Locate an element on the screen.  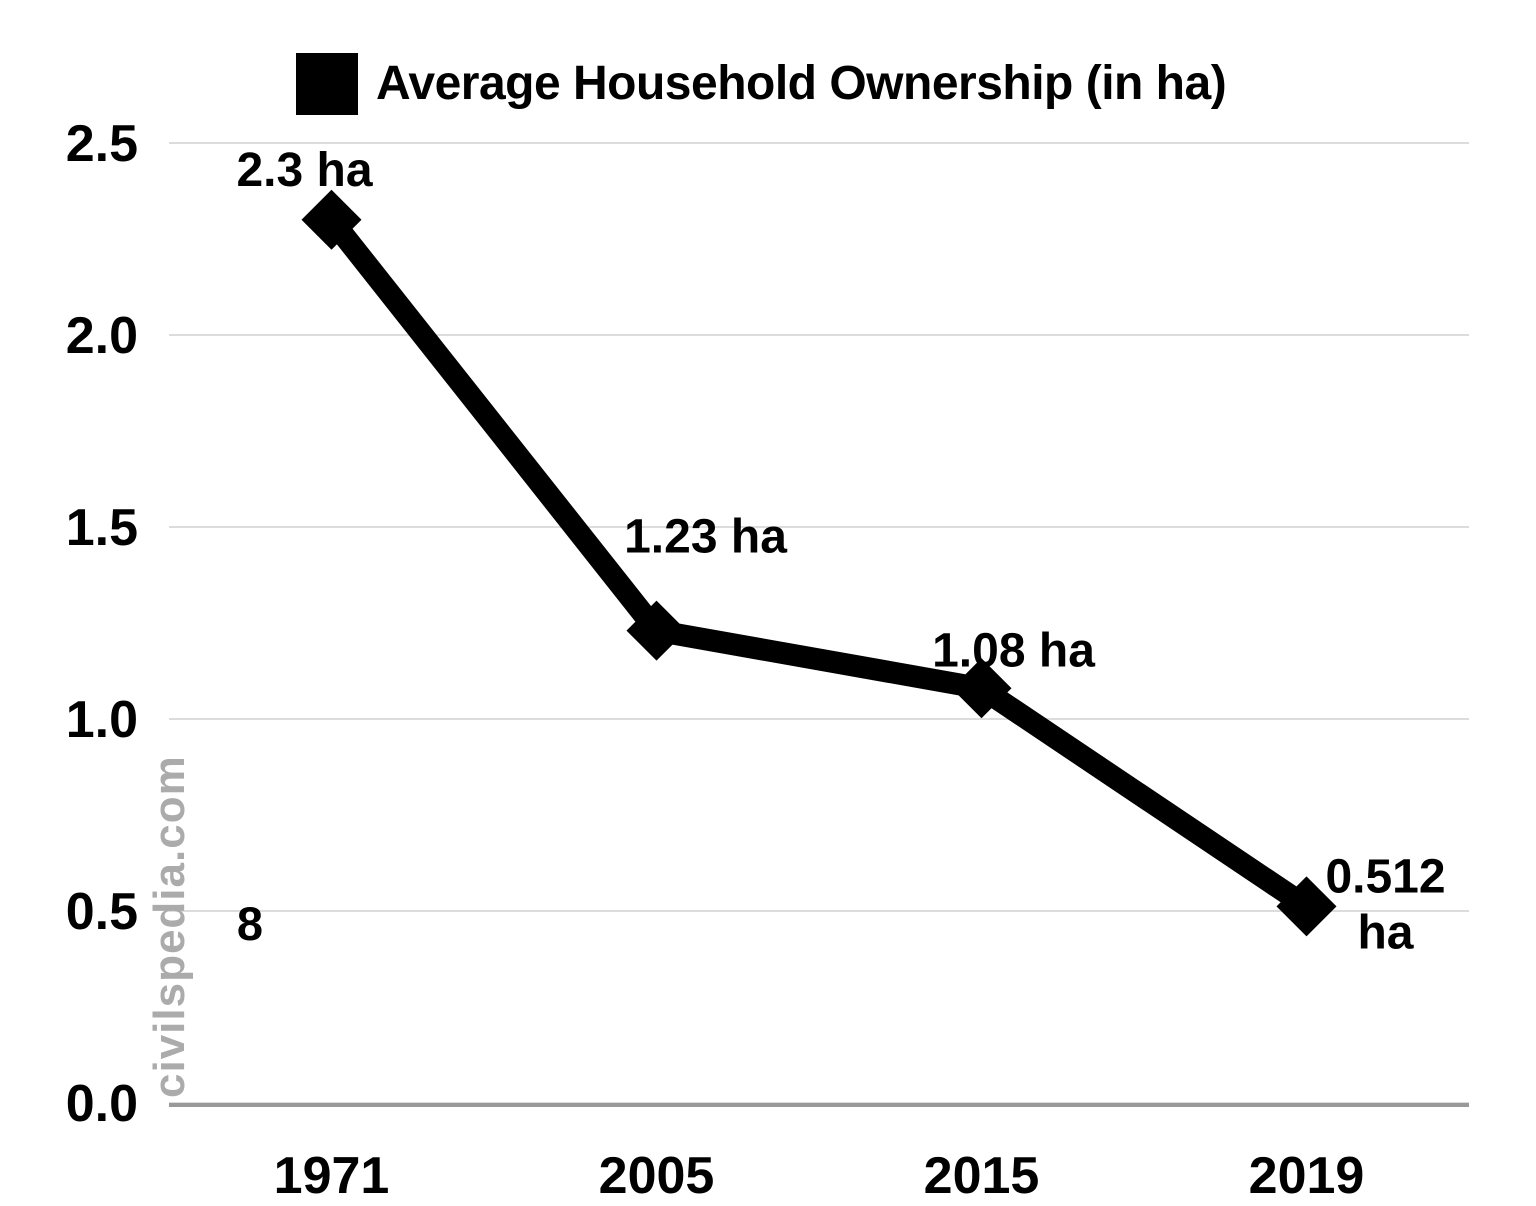
x-tick-label: 2019 is located at coordinates (1307, 1176).